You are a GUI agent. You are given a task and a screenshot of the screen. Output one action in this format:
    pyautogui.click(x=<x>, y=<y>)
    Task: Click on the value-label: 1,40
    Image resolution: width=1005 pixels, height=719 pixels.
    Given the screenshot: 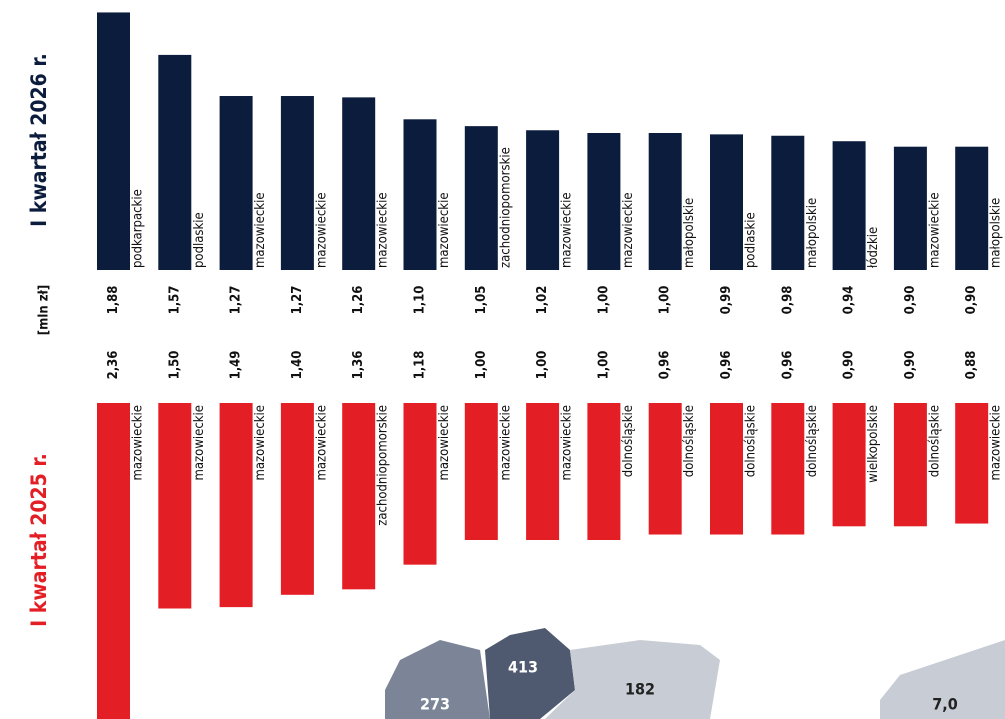 What is the action you would take?
    pyautogui.click(x=297, y=365)
    